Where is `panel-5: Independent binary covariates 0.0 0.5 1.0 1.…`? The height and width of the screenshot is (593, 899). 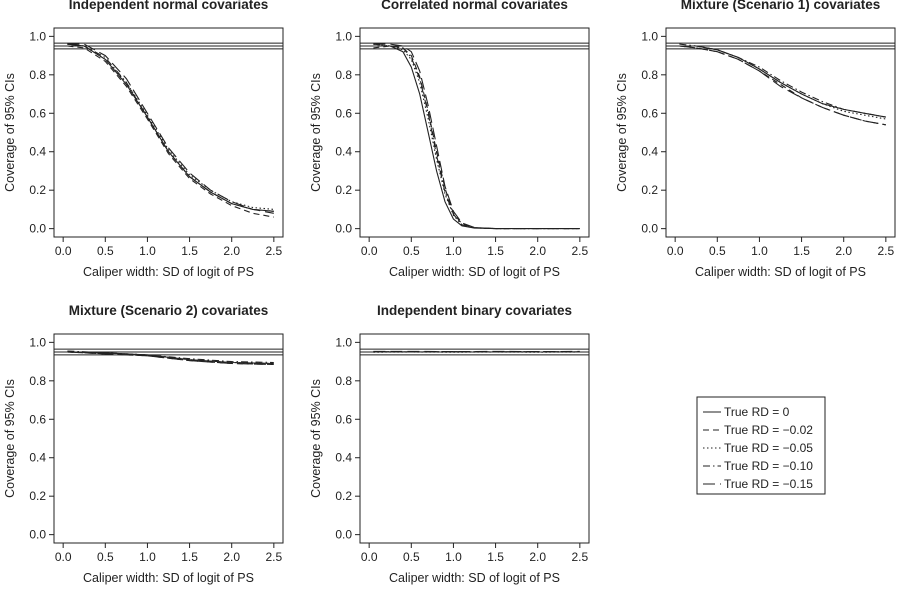 panel-5: Independent binary covariates 0.0 0.5 1.0 1.… is located at coordinates (449, 444).